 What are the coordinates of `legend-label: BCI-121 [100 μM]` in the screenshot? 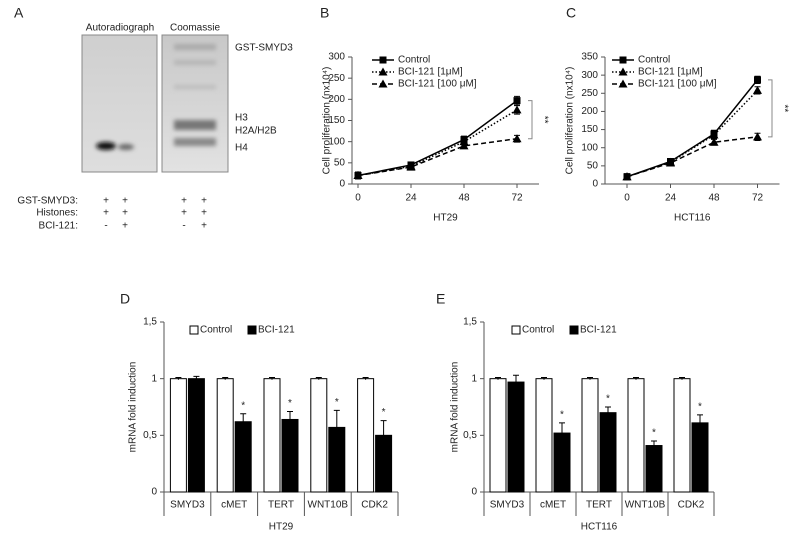 It's located at (677, 84).